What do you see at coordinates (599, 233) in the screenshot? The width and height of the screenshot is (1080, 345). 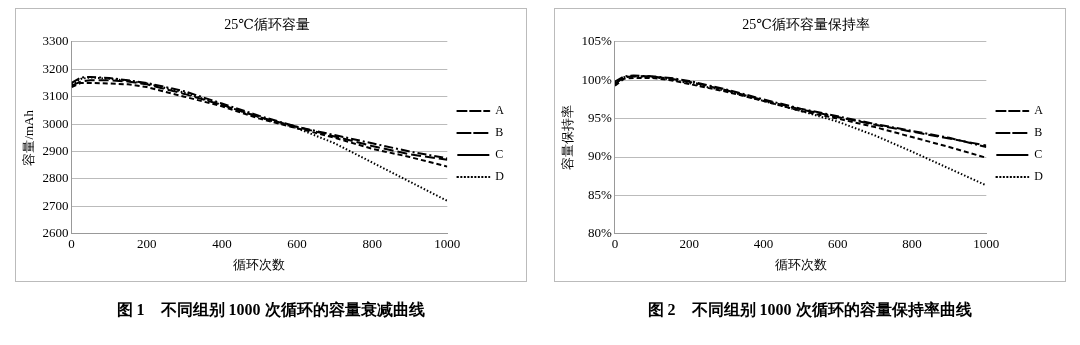 I see `y-tick-label: 80%` at bounding box center [599, 233].